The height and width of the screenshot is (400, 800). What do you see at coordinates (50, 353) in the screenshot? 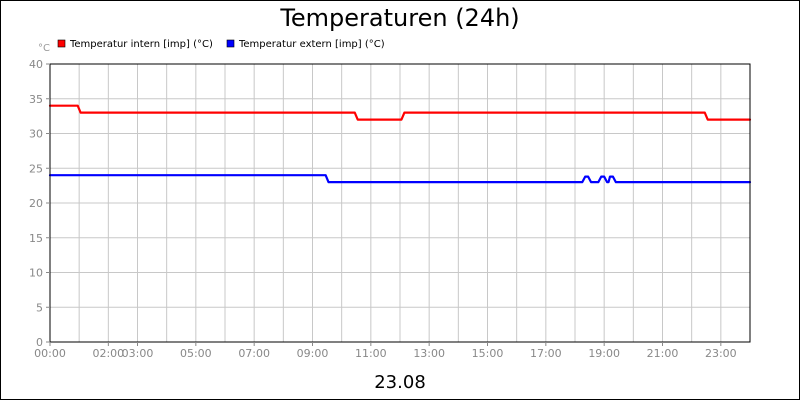
I see `x-tick-label: 00:00` at bounding box center [50, 353].